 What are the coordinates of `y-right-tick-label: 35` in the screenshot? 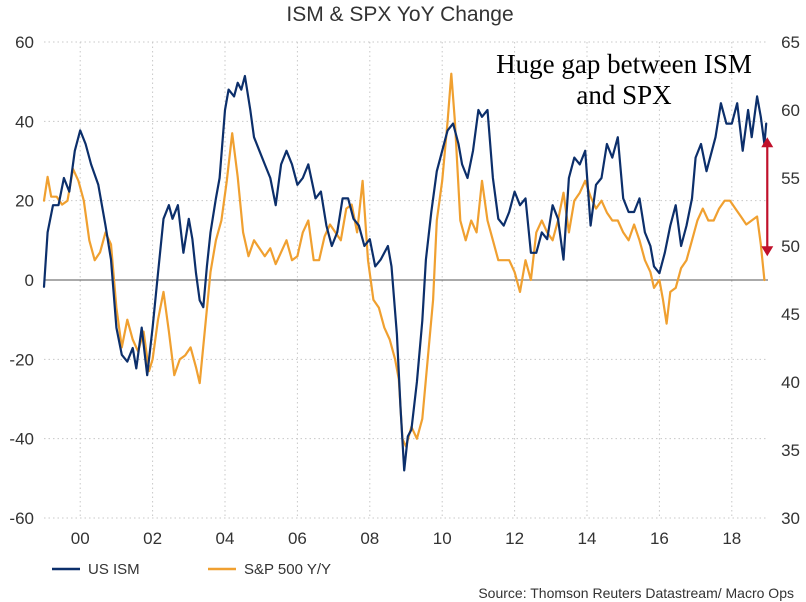 It's located at (790, 450).